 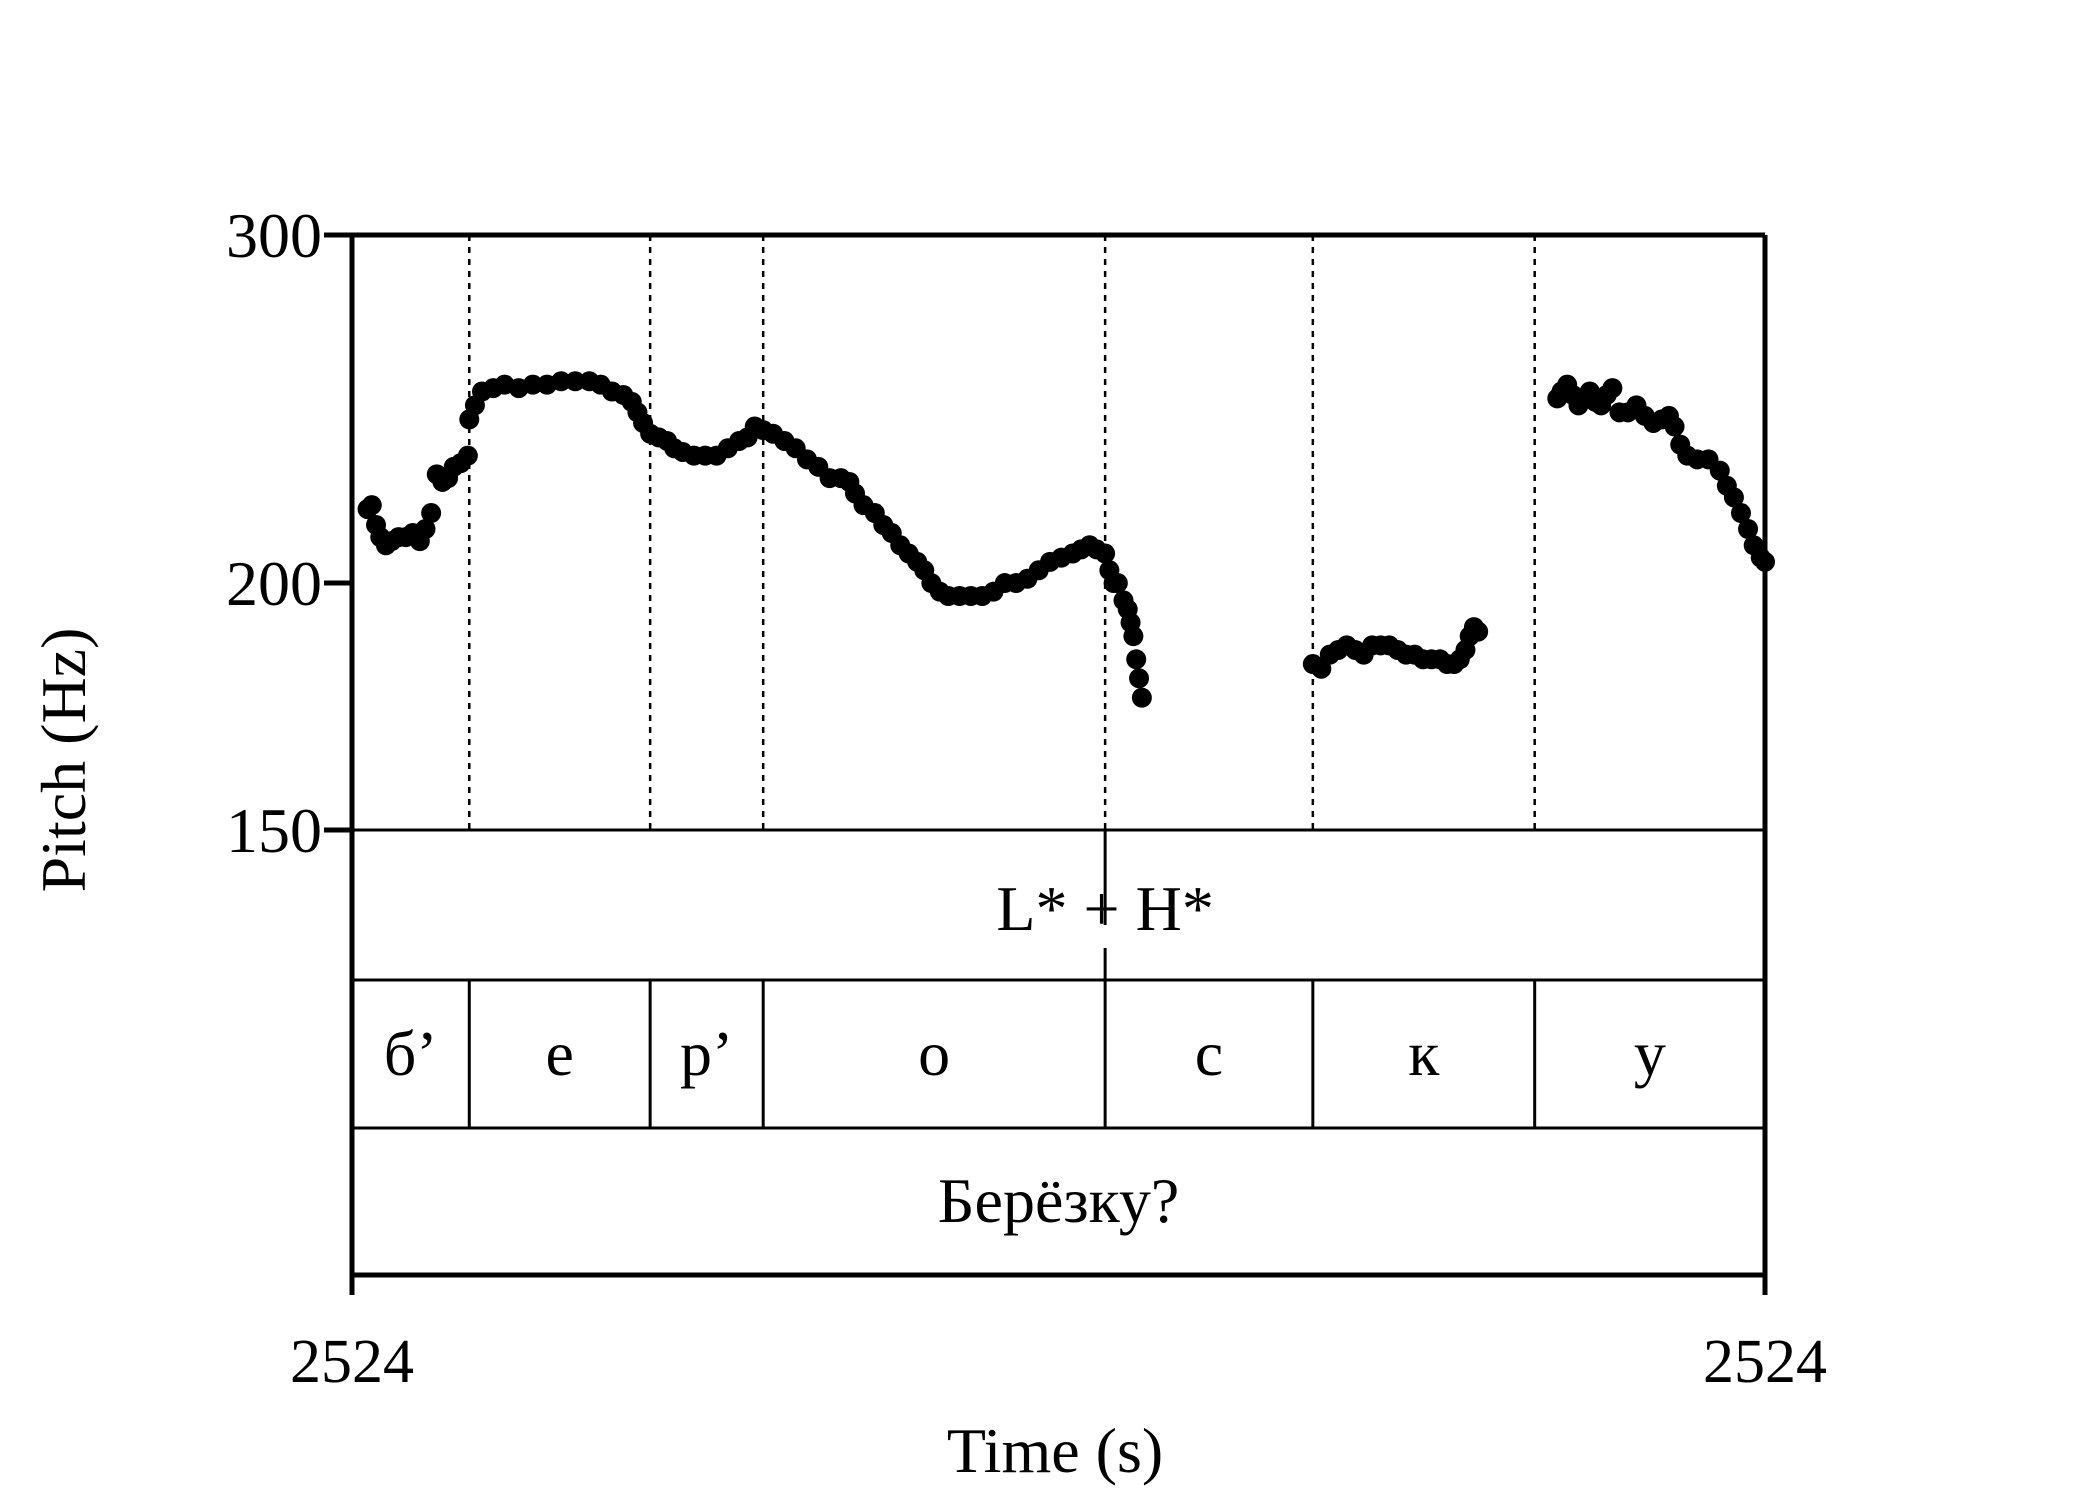 What do you see at coordinates (63, 760) in the screenshot?
I see `y-axis-label: Pitch (Hz)` at bounding box center [63, 760].